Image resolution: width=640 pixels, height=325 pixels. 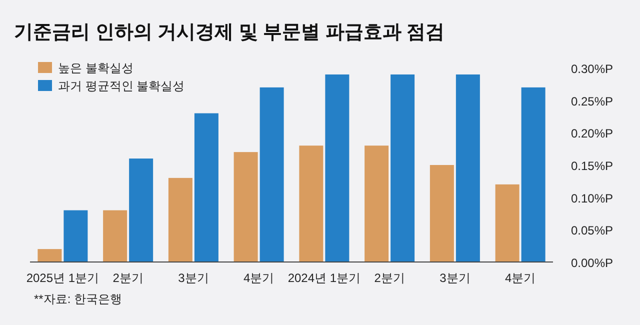 What do you see at coordinates (592, 166) in the screenshot?
I see `y-tick-label: 0.15%P` at bounding box center [592, 166].